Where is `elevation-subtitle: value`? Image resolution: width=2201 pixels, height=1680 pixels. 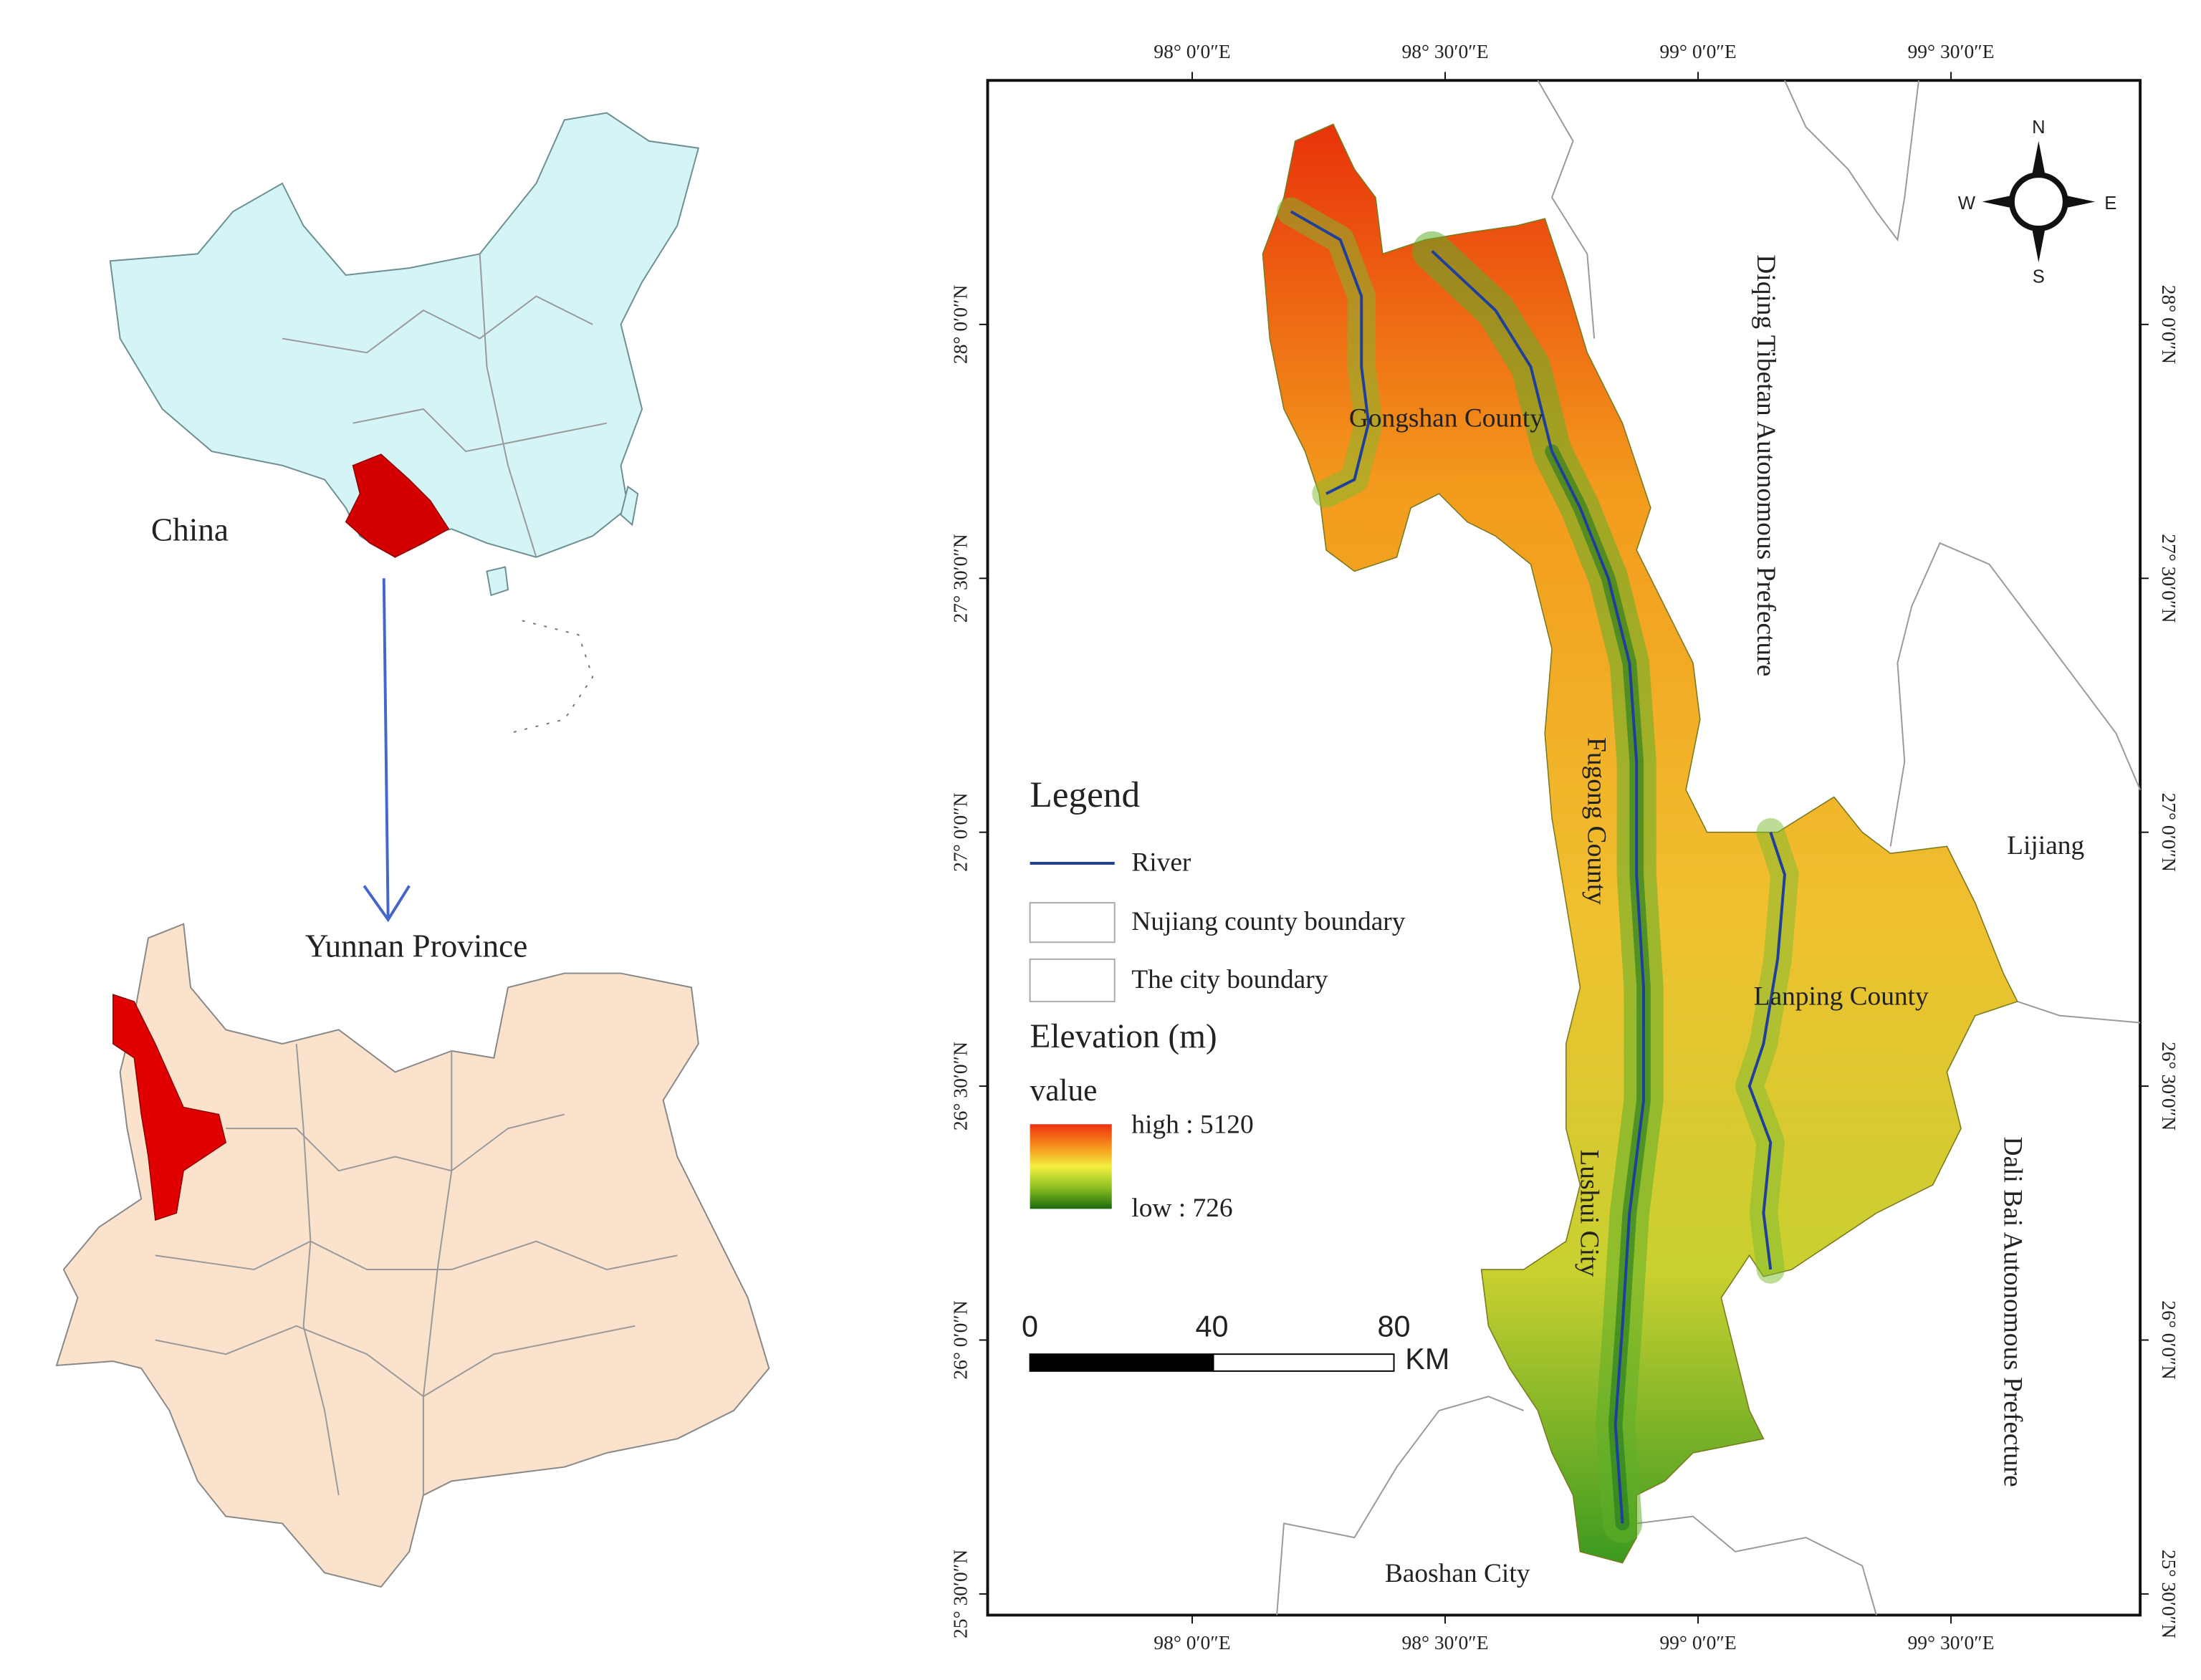 elevation-subtitle: value is located at coordinates (1064, 1090).